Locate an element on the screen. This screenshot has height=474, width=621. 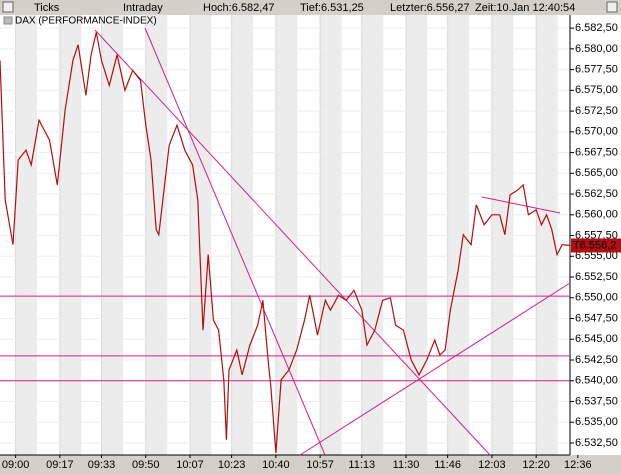
x-tick-label: 09:00 is located at coordinates (16, 465).